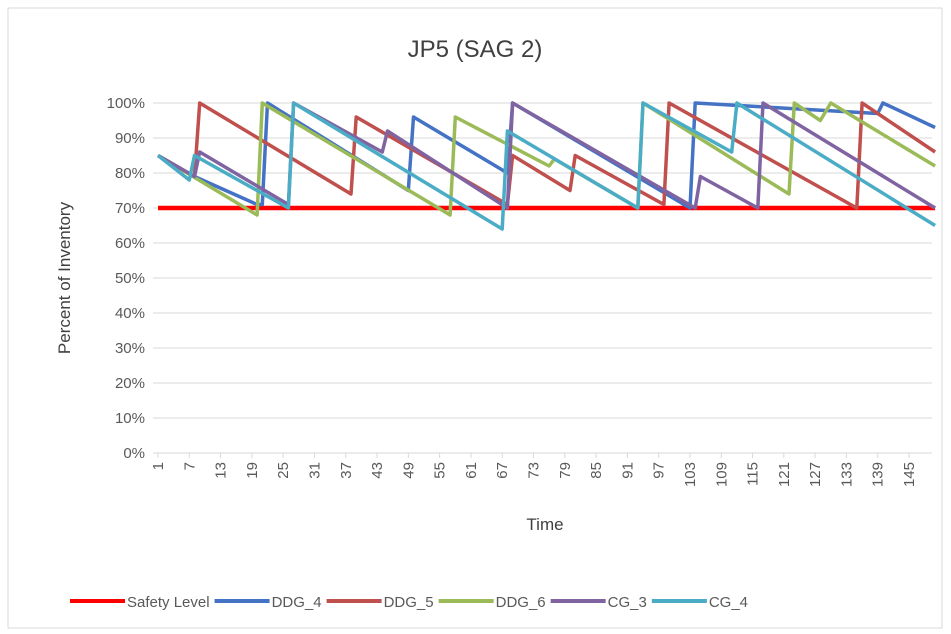 The width and height of the screenshot is (951, 634). Describe the element at coordinates (409, 602) in the screenshot. I see `legend-label: DDG_5` at that location.